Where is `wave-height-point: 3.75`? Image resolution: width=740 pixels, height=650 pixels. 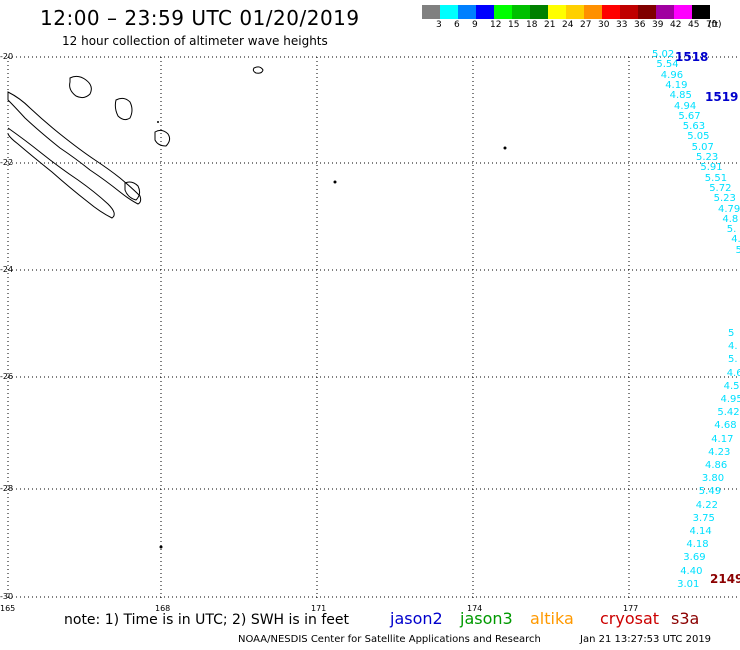 wave-height-point: 3.75 is located at coordinates (703, 518).